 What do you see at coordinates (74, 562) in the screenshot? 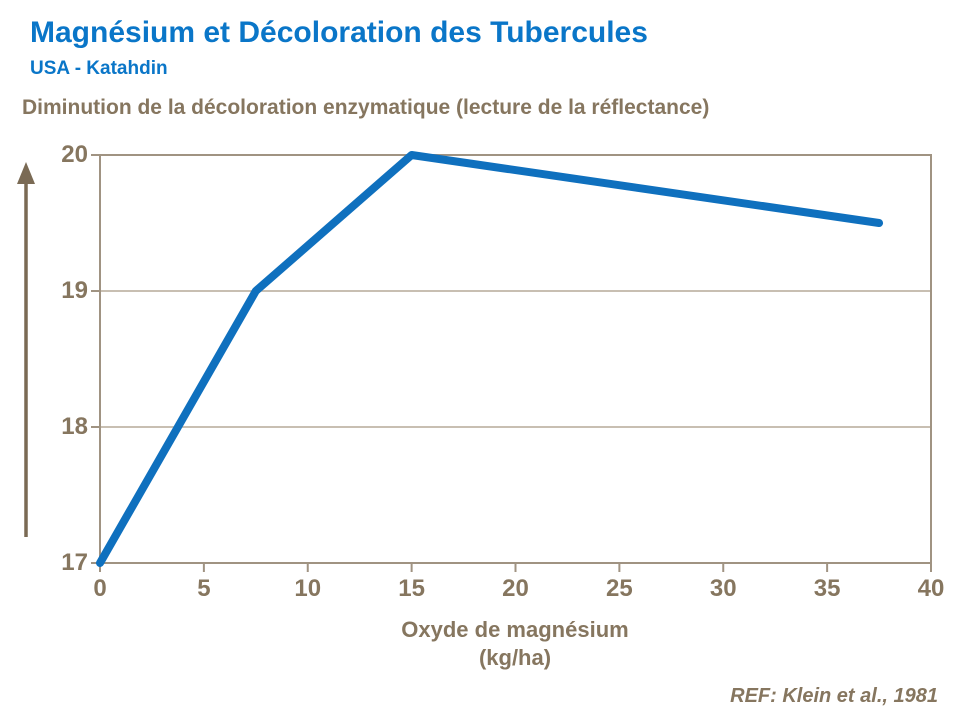
I see `y-tick-label-17: 17` at bounding box center [74, 562].